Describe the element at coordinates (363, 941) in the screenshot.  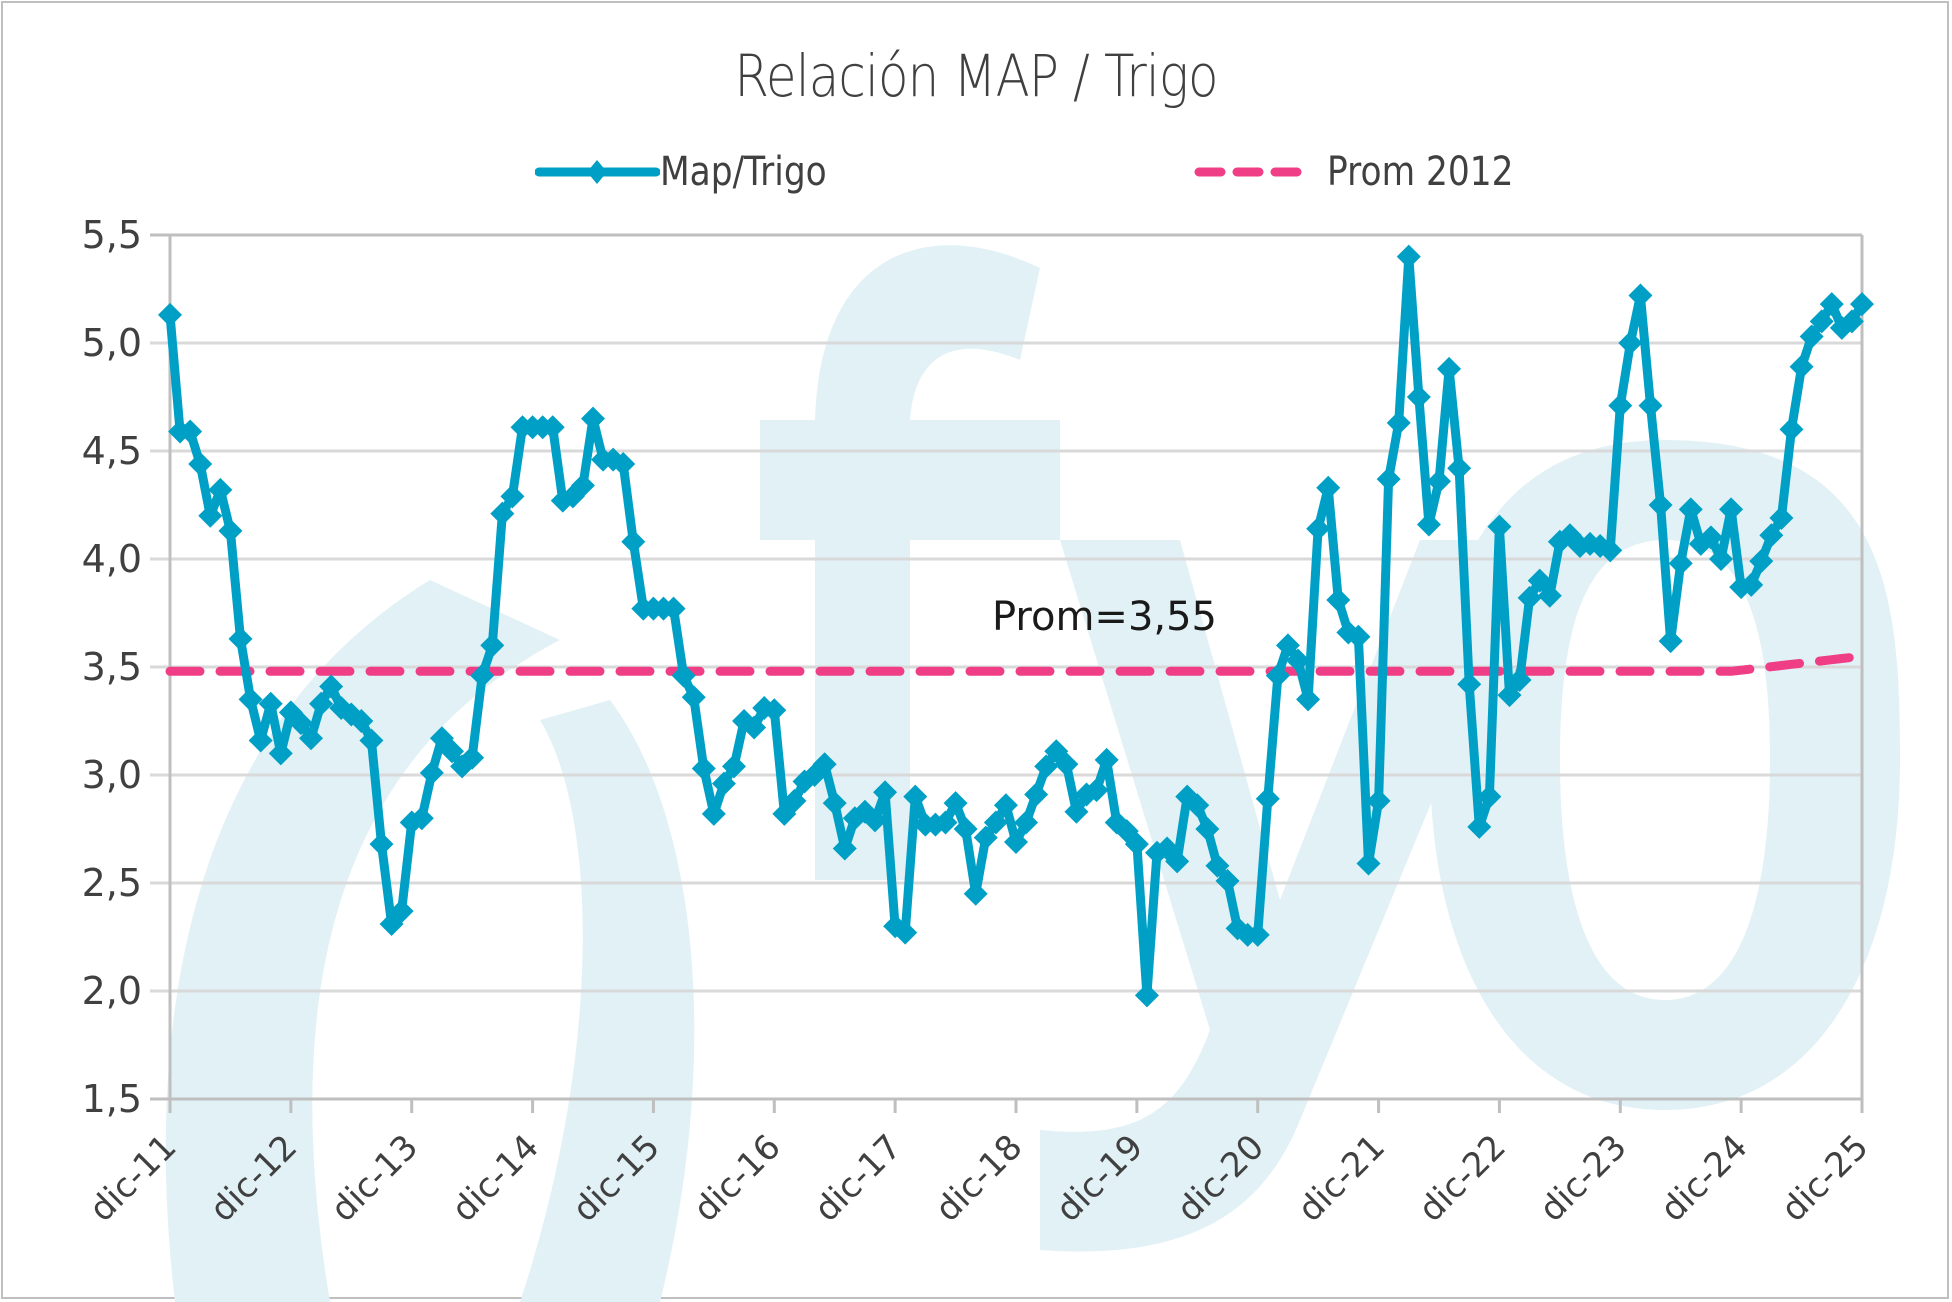
I see `watermark-paren-left` at that location.